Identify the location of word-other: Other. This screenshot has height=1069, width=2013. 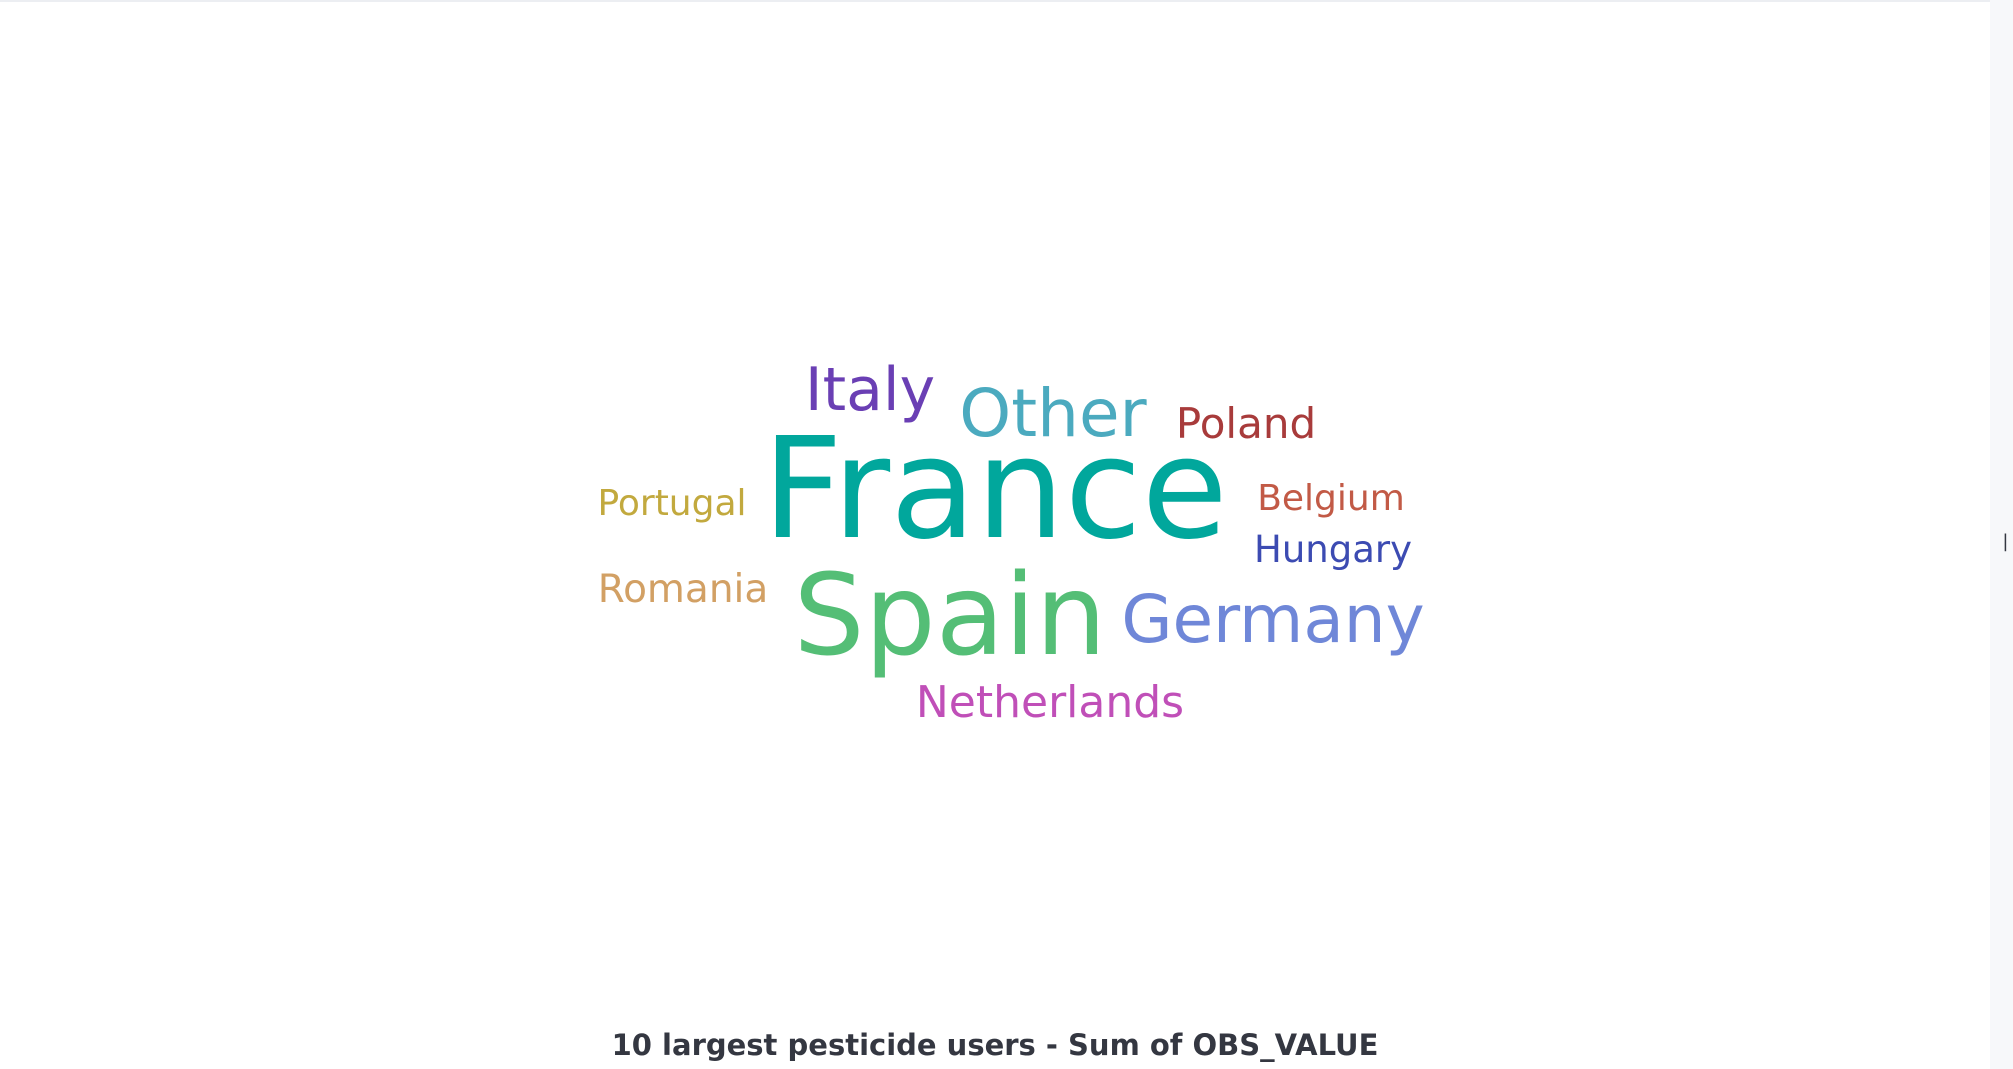
(1053, 413).